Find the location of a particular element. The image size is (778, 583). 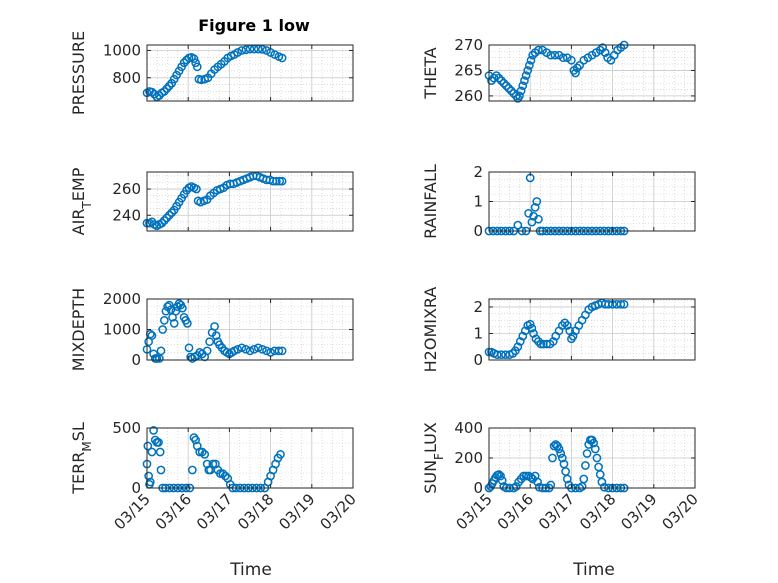

y-axis-label: TERRMSL is located at coordinates (81, 458).